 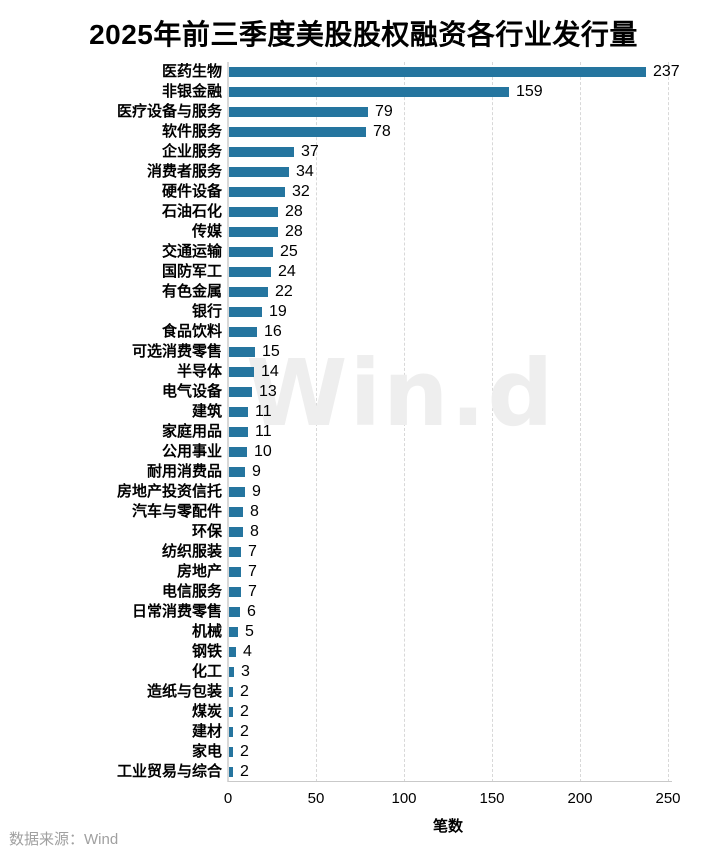 I want to click on value-label: 22, so click(x=284, y=291).